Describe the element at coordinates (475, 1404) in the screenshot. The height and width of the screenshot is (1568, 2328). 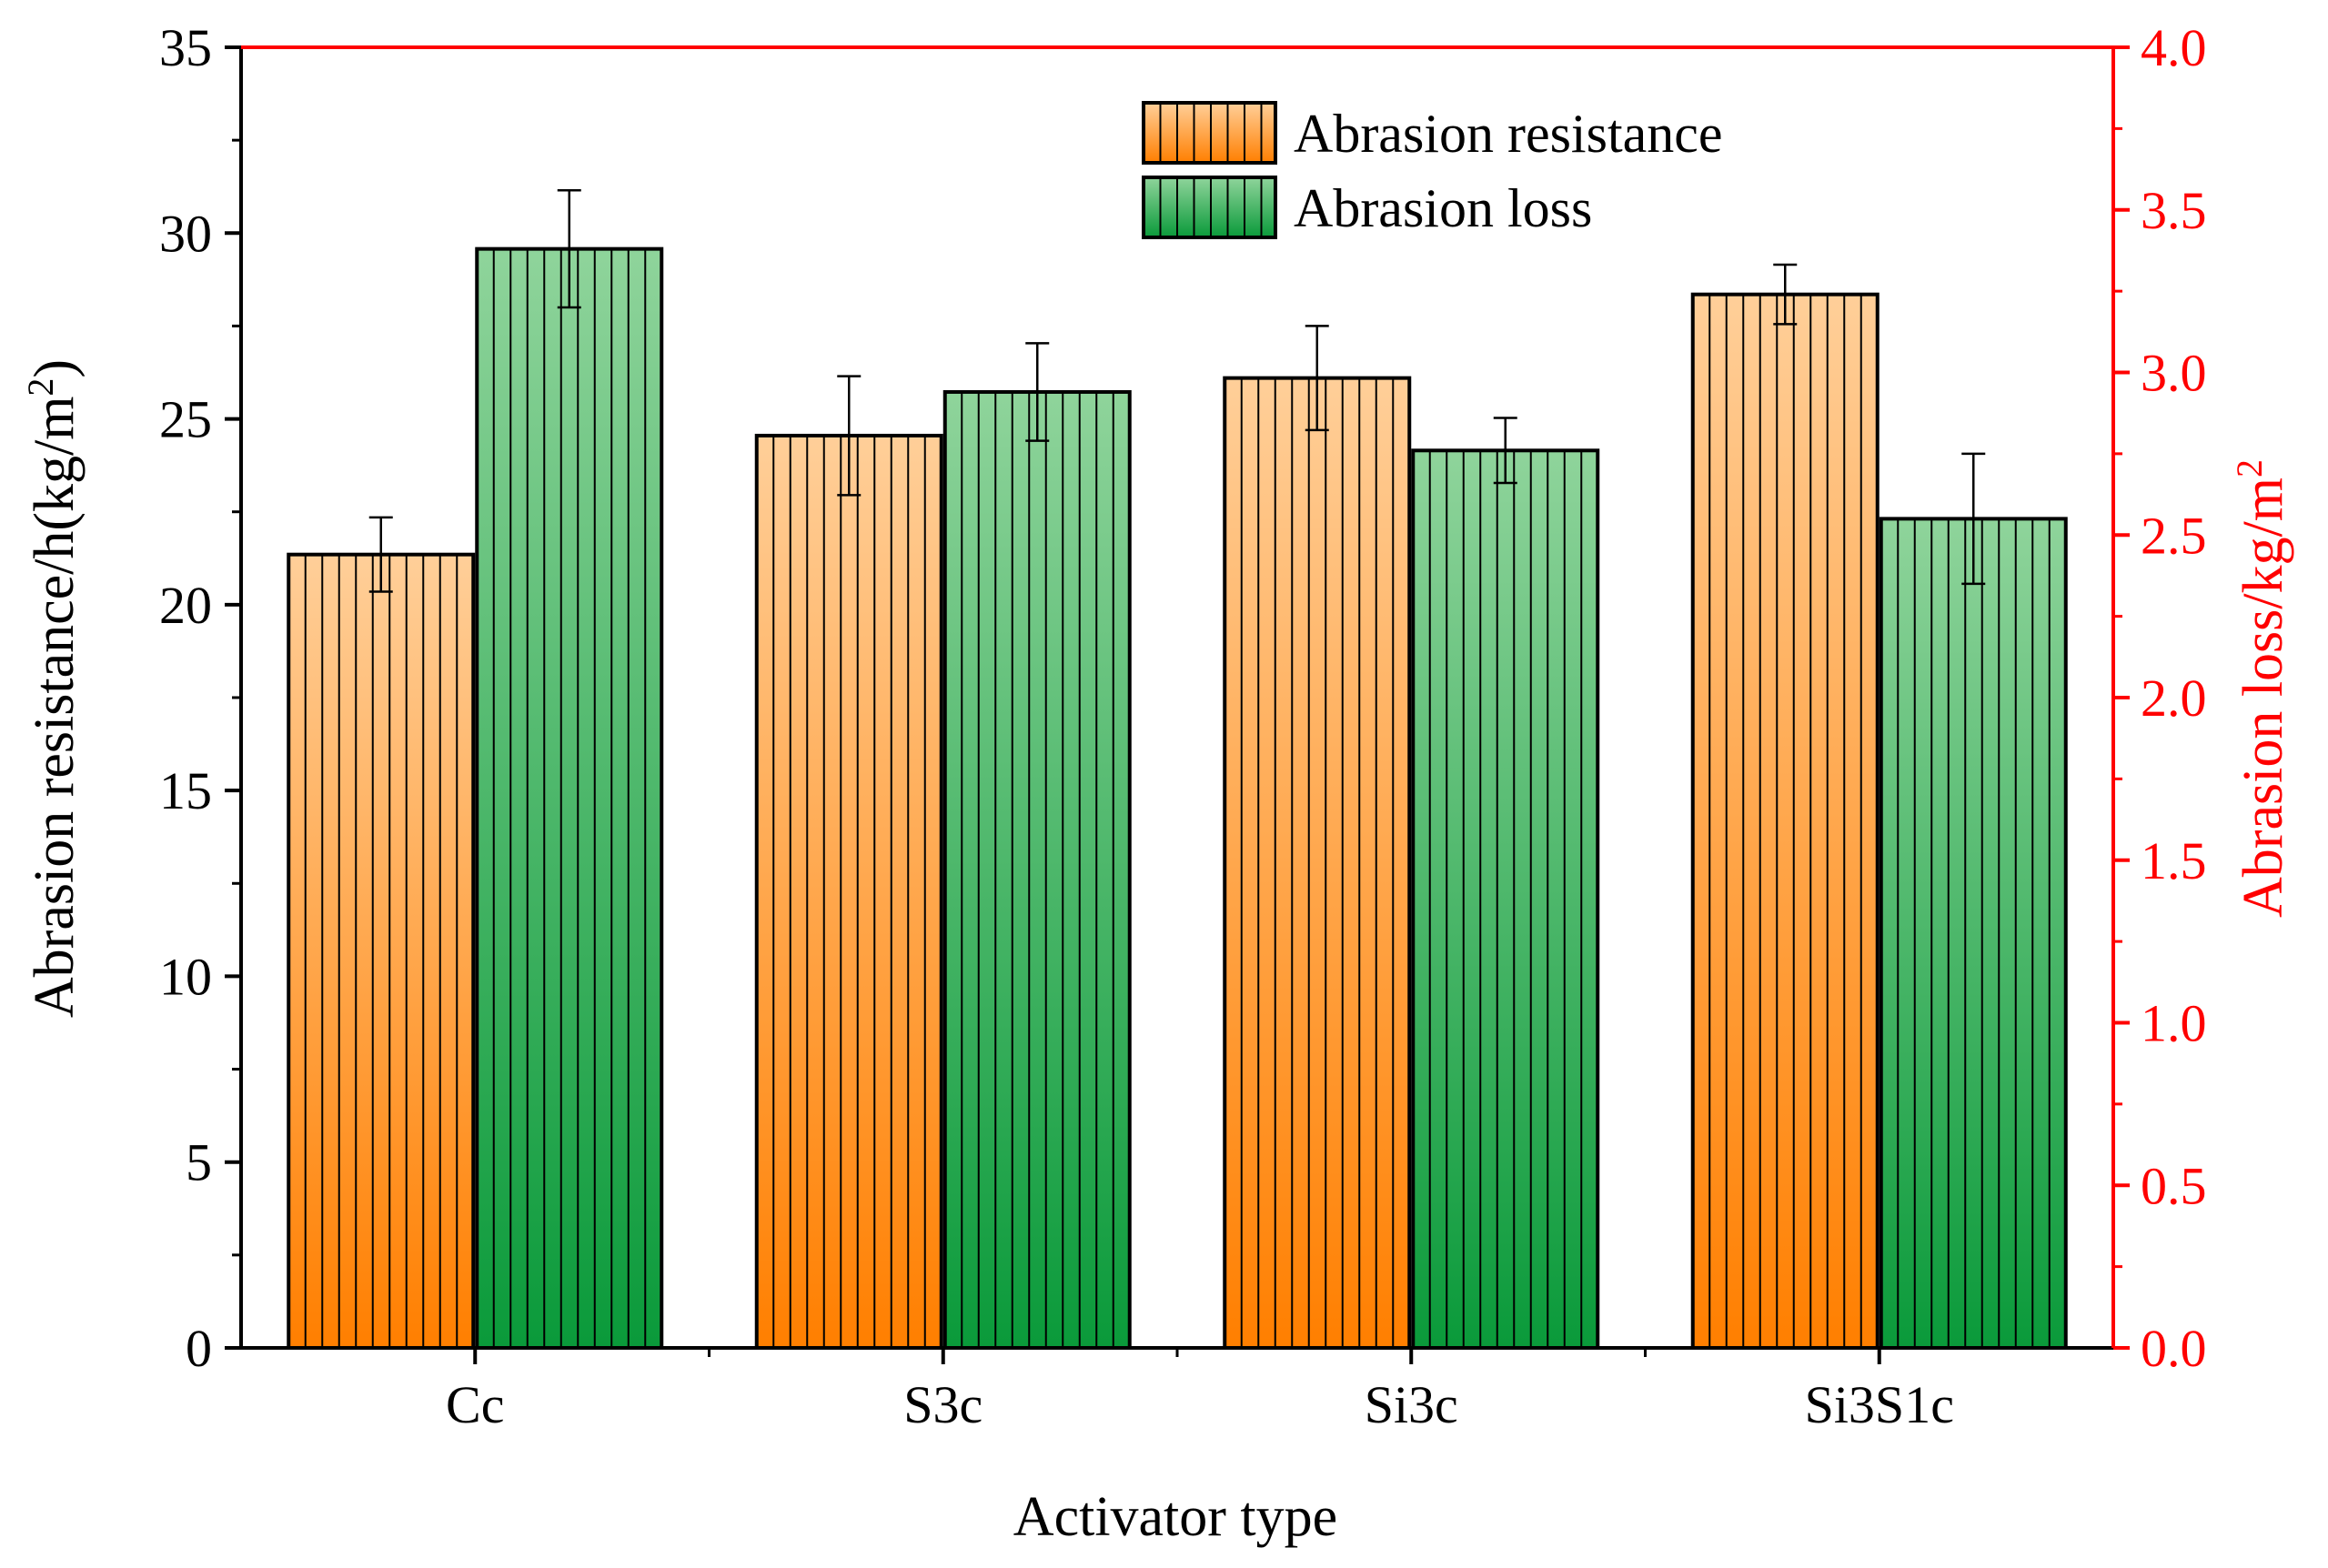
I see `x-tick-label: Cc` at that location.